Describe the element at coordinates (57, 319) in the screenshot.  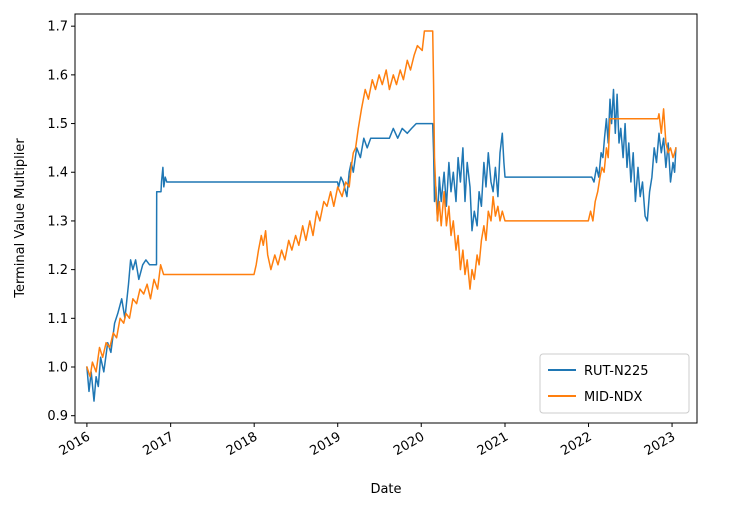
I see `y-tick-label: 1.1` at that location.